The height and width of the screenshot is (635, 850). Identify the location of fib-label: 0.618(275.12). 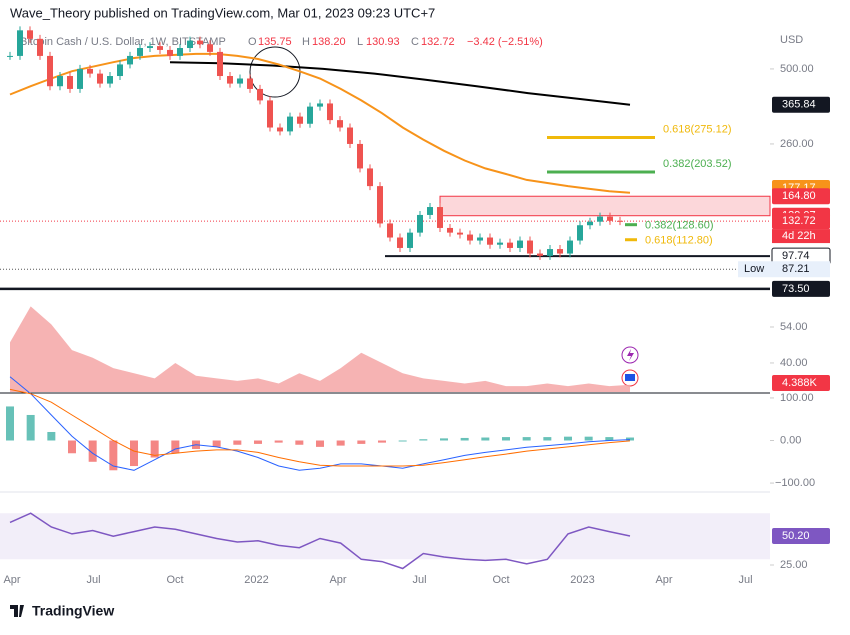
(697, 129).